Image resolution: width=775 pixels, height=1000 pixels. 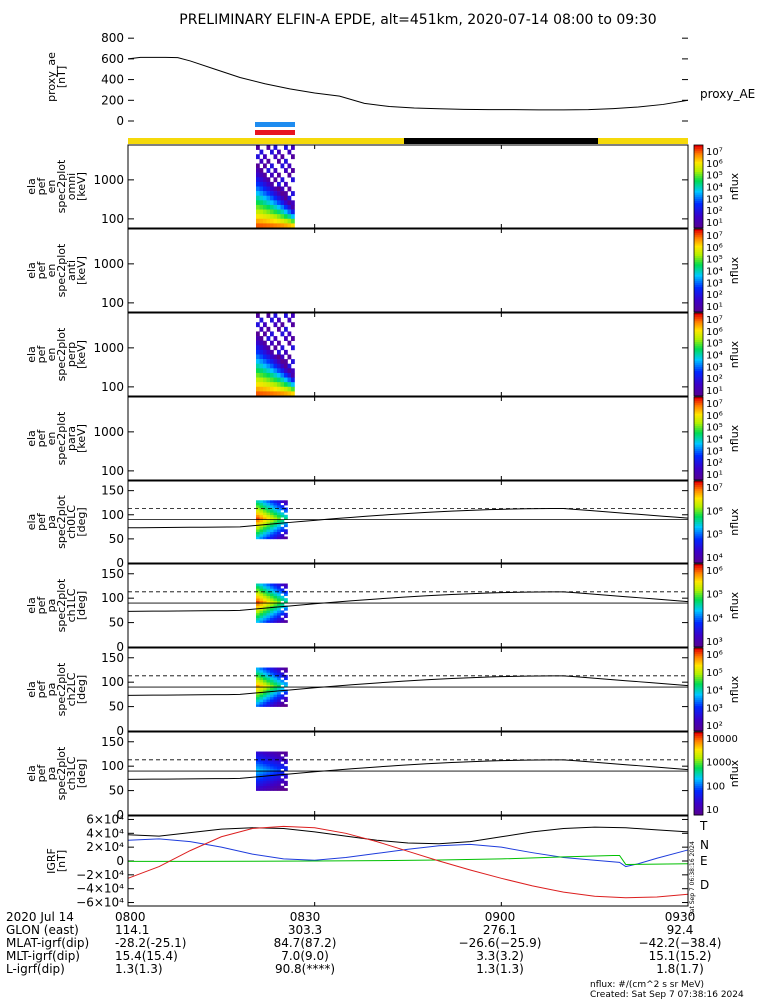 What do you see at coordinates (56, 77) in the screenshot?
I see `proxy-ae-ylabel: proxy_ae[nT]` at bounding box center [56, 77].